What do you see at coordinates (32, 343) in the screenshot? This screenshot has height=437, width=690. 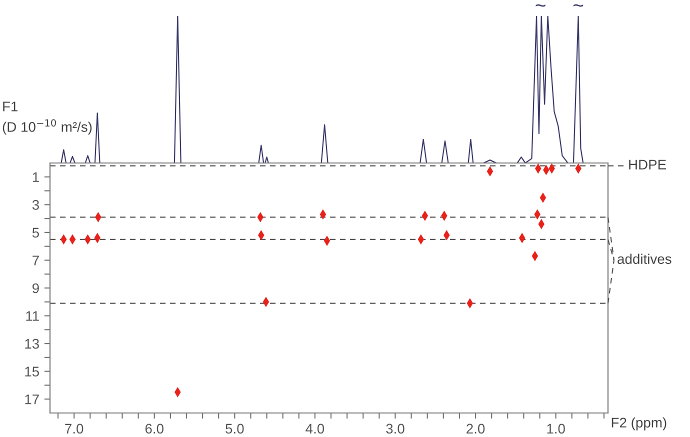 I see `y-tick-label: 13` at bounding box center [32, 343].